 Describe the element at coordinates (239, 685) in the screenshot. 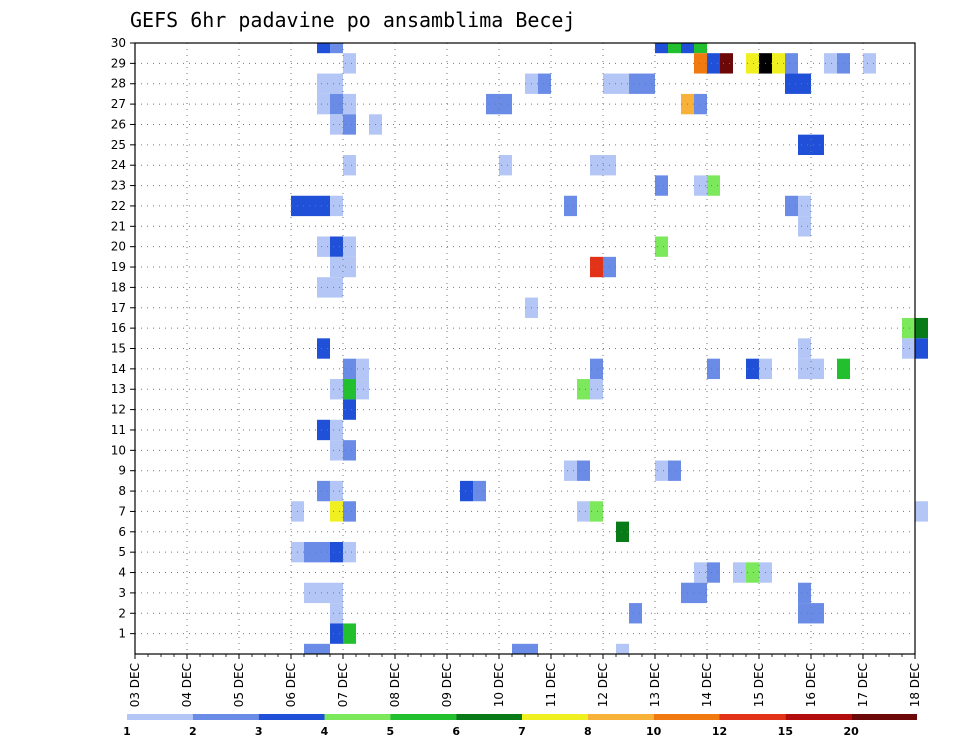

I see `x-tick-label: 05 DEC` at that location.